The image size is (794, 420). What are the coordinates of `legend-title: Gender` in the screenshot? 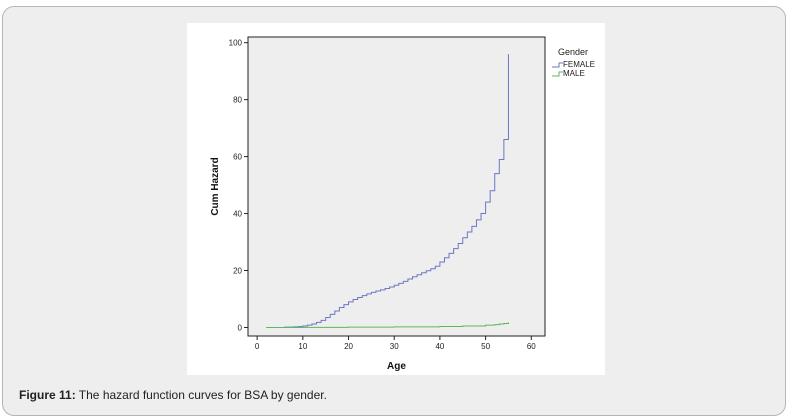 It's located at (573, 52).